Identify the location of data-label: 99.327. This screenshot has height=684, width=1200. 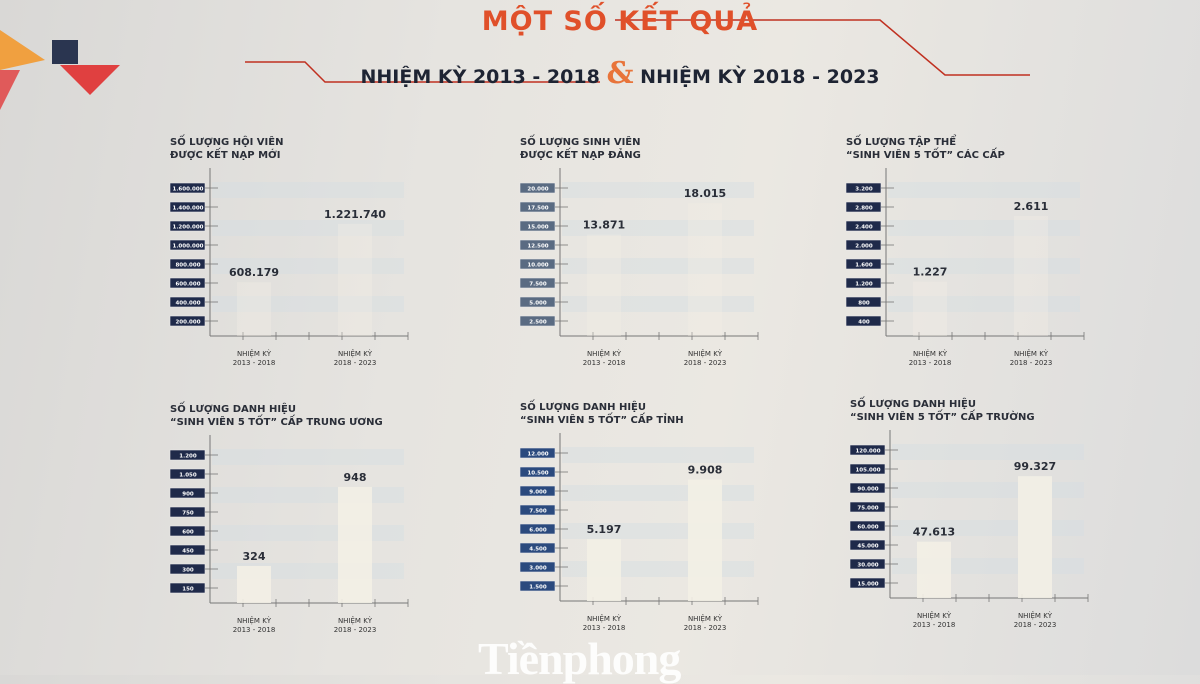
(1035, 466).